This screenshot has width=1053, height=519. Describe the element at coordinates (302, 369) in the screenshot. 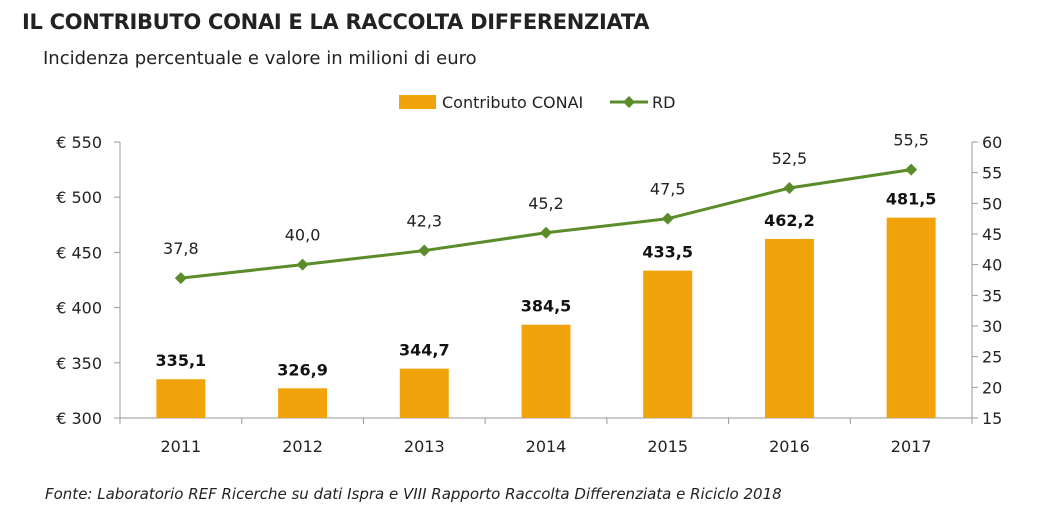

I see `bar-value-label: 326,9` at that location.